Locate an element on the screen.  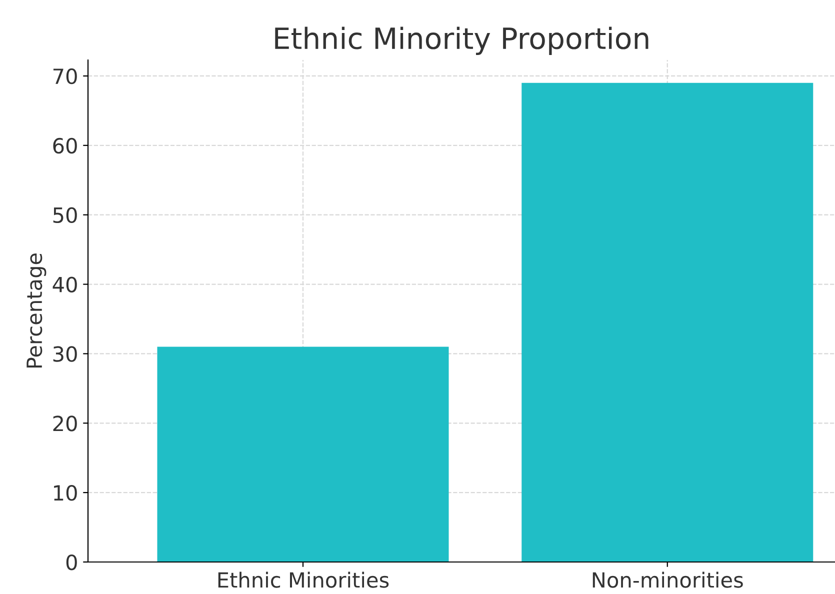
y-tick-label: 50 is located at coordinates (65, 215).